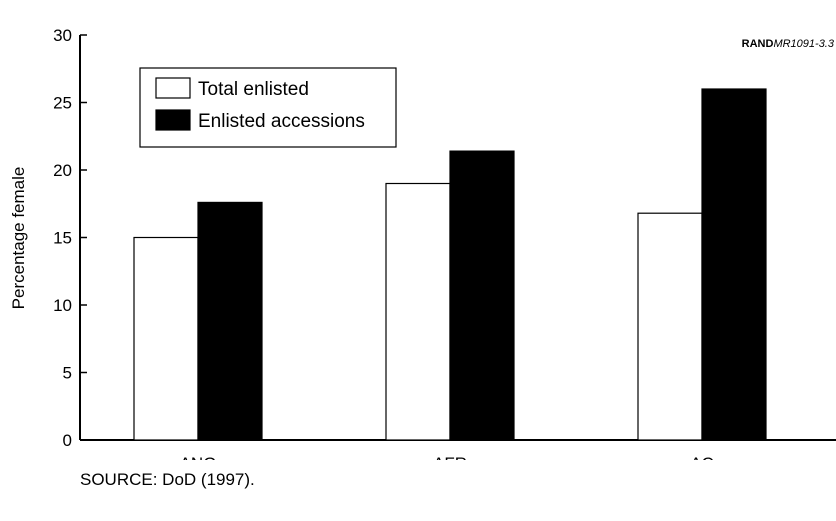 This screenshot has width=836, height=521. Describe the element at coordinates (67, 373) in the screenshot. I see `y-tick-label: 5` at that location.